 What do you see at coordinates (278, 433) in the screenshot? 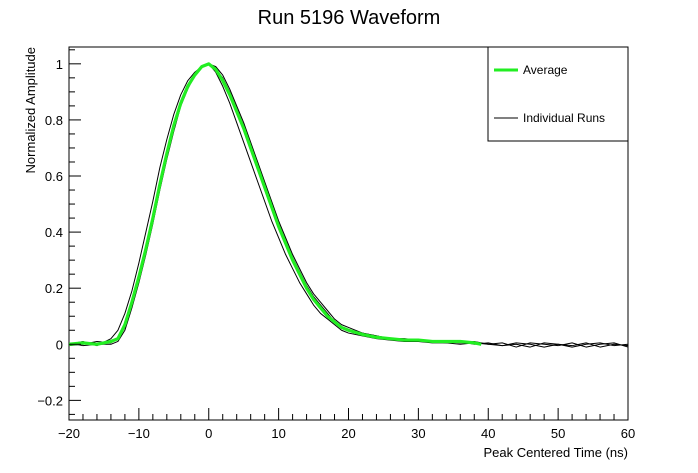
I see `x-tick-label: 10` at bounding box center [278, 433].